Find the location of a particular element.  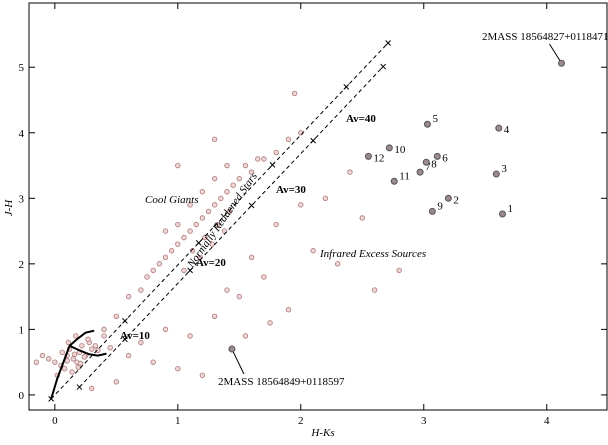

x-tick-label: 4 is located at coordinates (547, 421).